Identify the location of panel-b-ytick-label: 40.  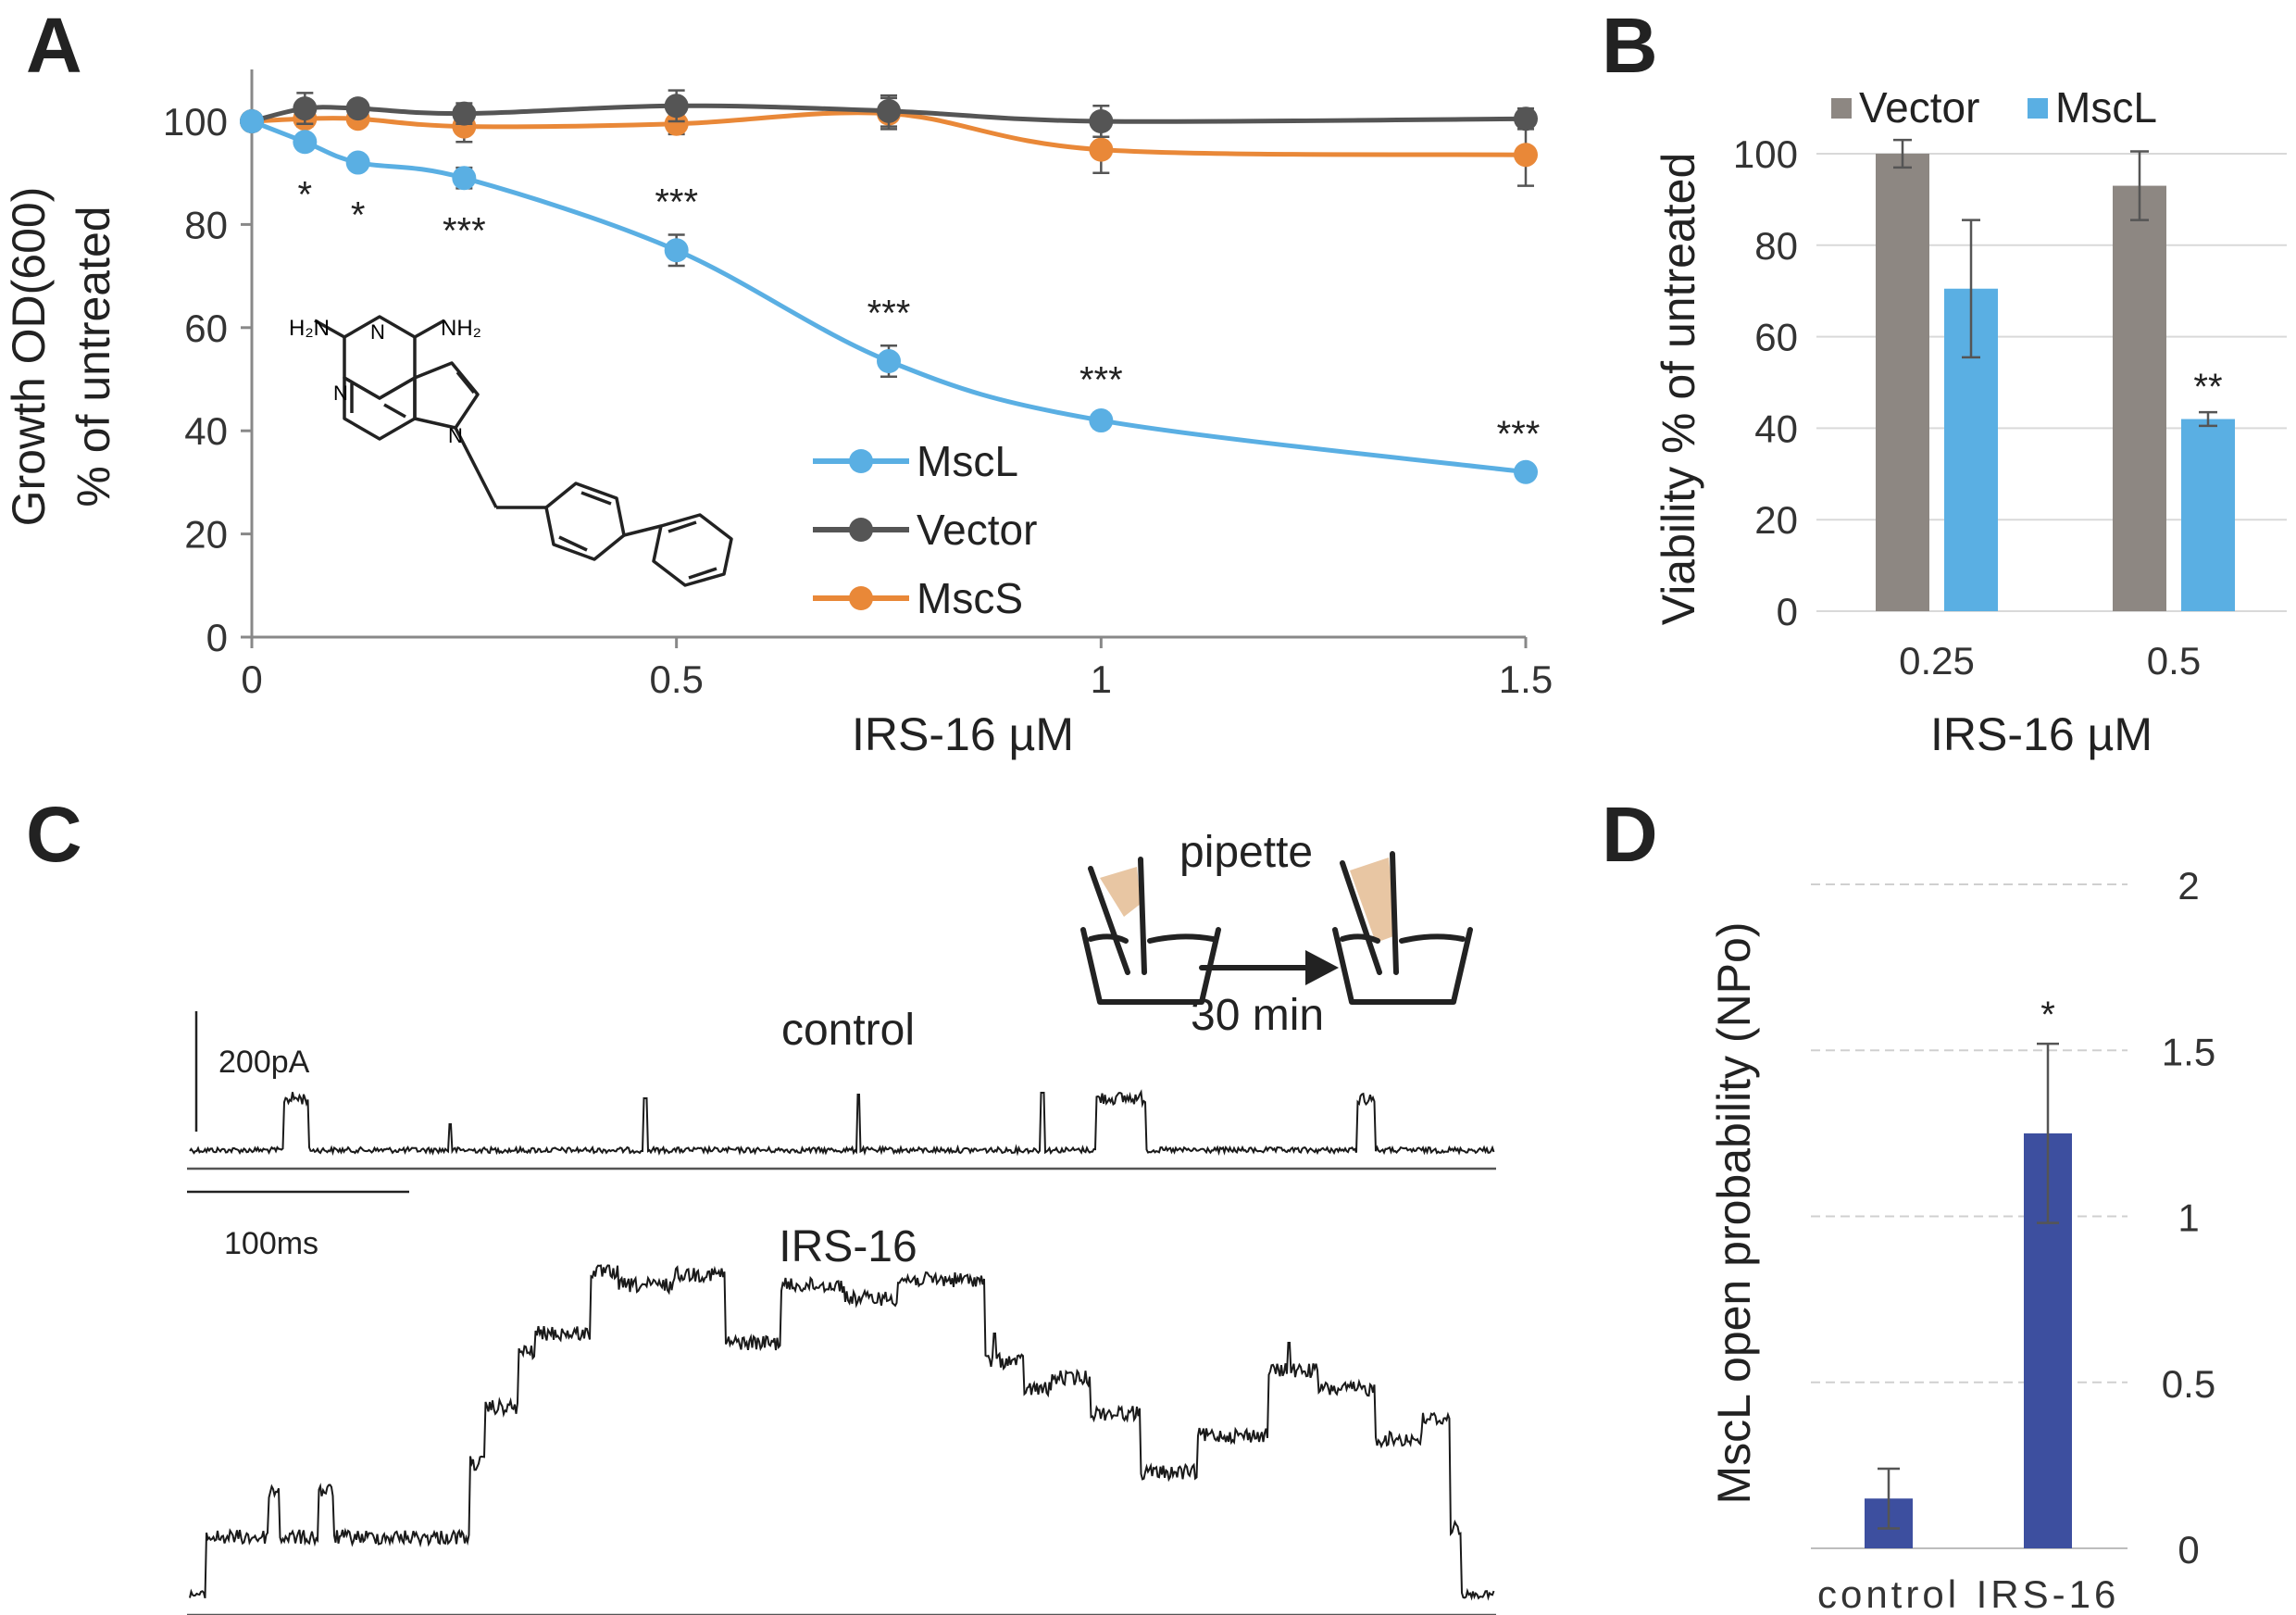
(1776, 428).